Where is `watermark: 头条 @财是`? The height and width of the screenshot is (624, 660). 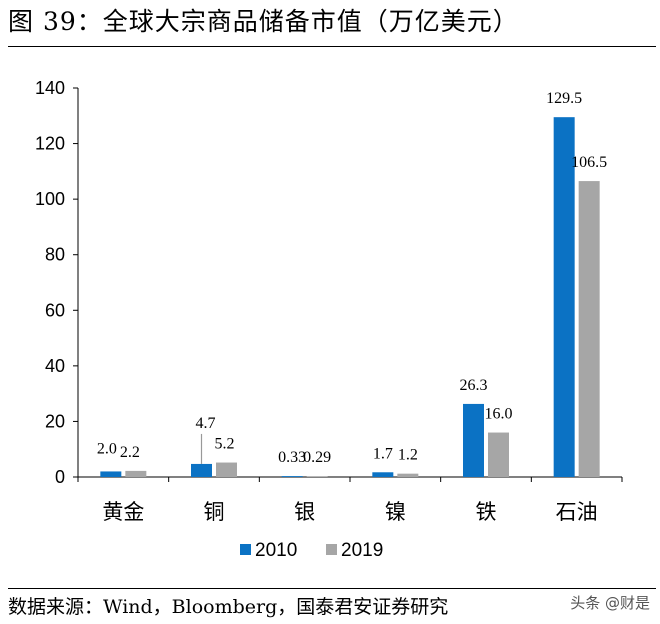
watermark: 头条 @财是 is located at coordinates (610, 603).